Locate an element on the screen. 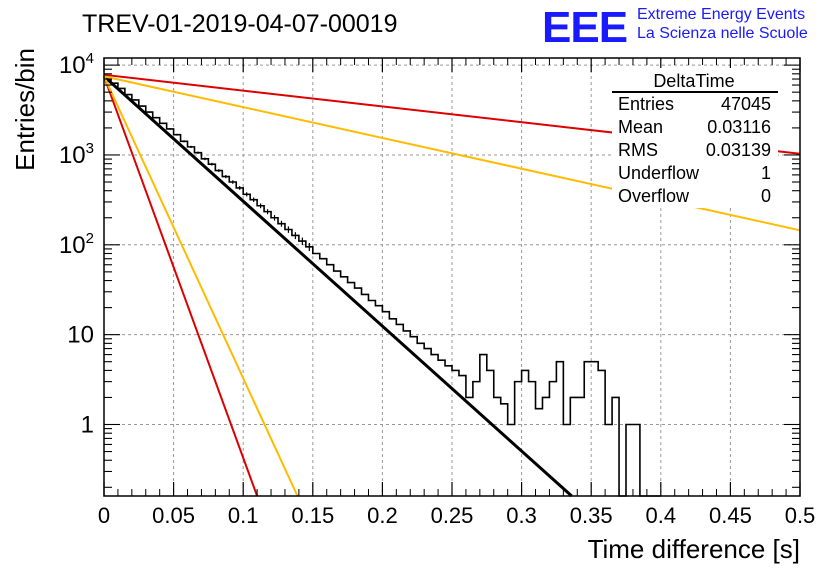 This screenshot has width=836, height=572. stats-title: DeltaTime is located at coordinates (693, 81).